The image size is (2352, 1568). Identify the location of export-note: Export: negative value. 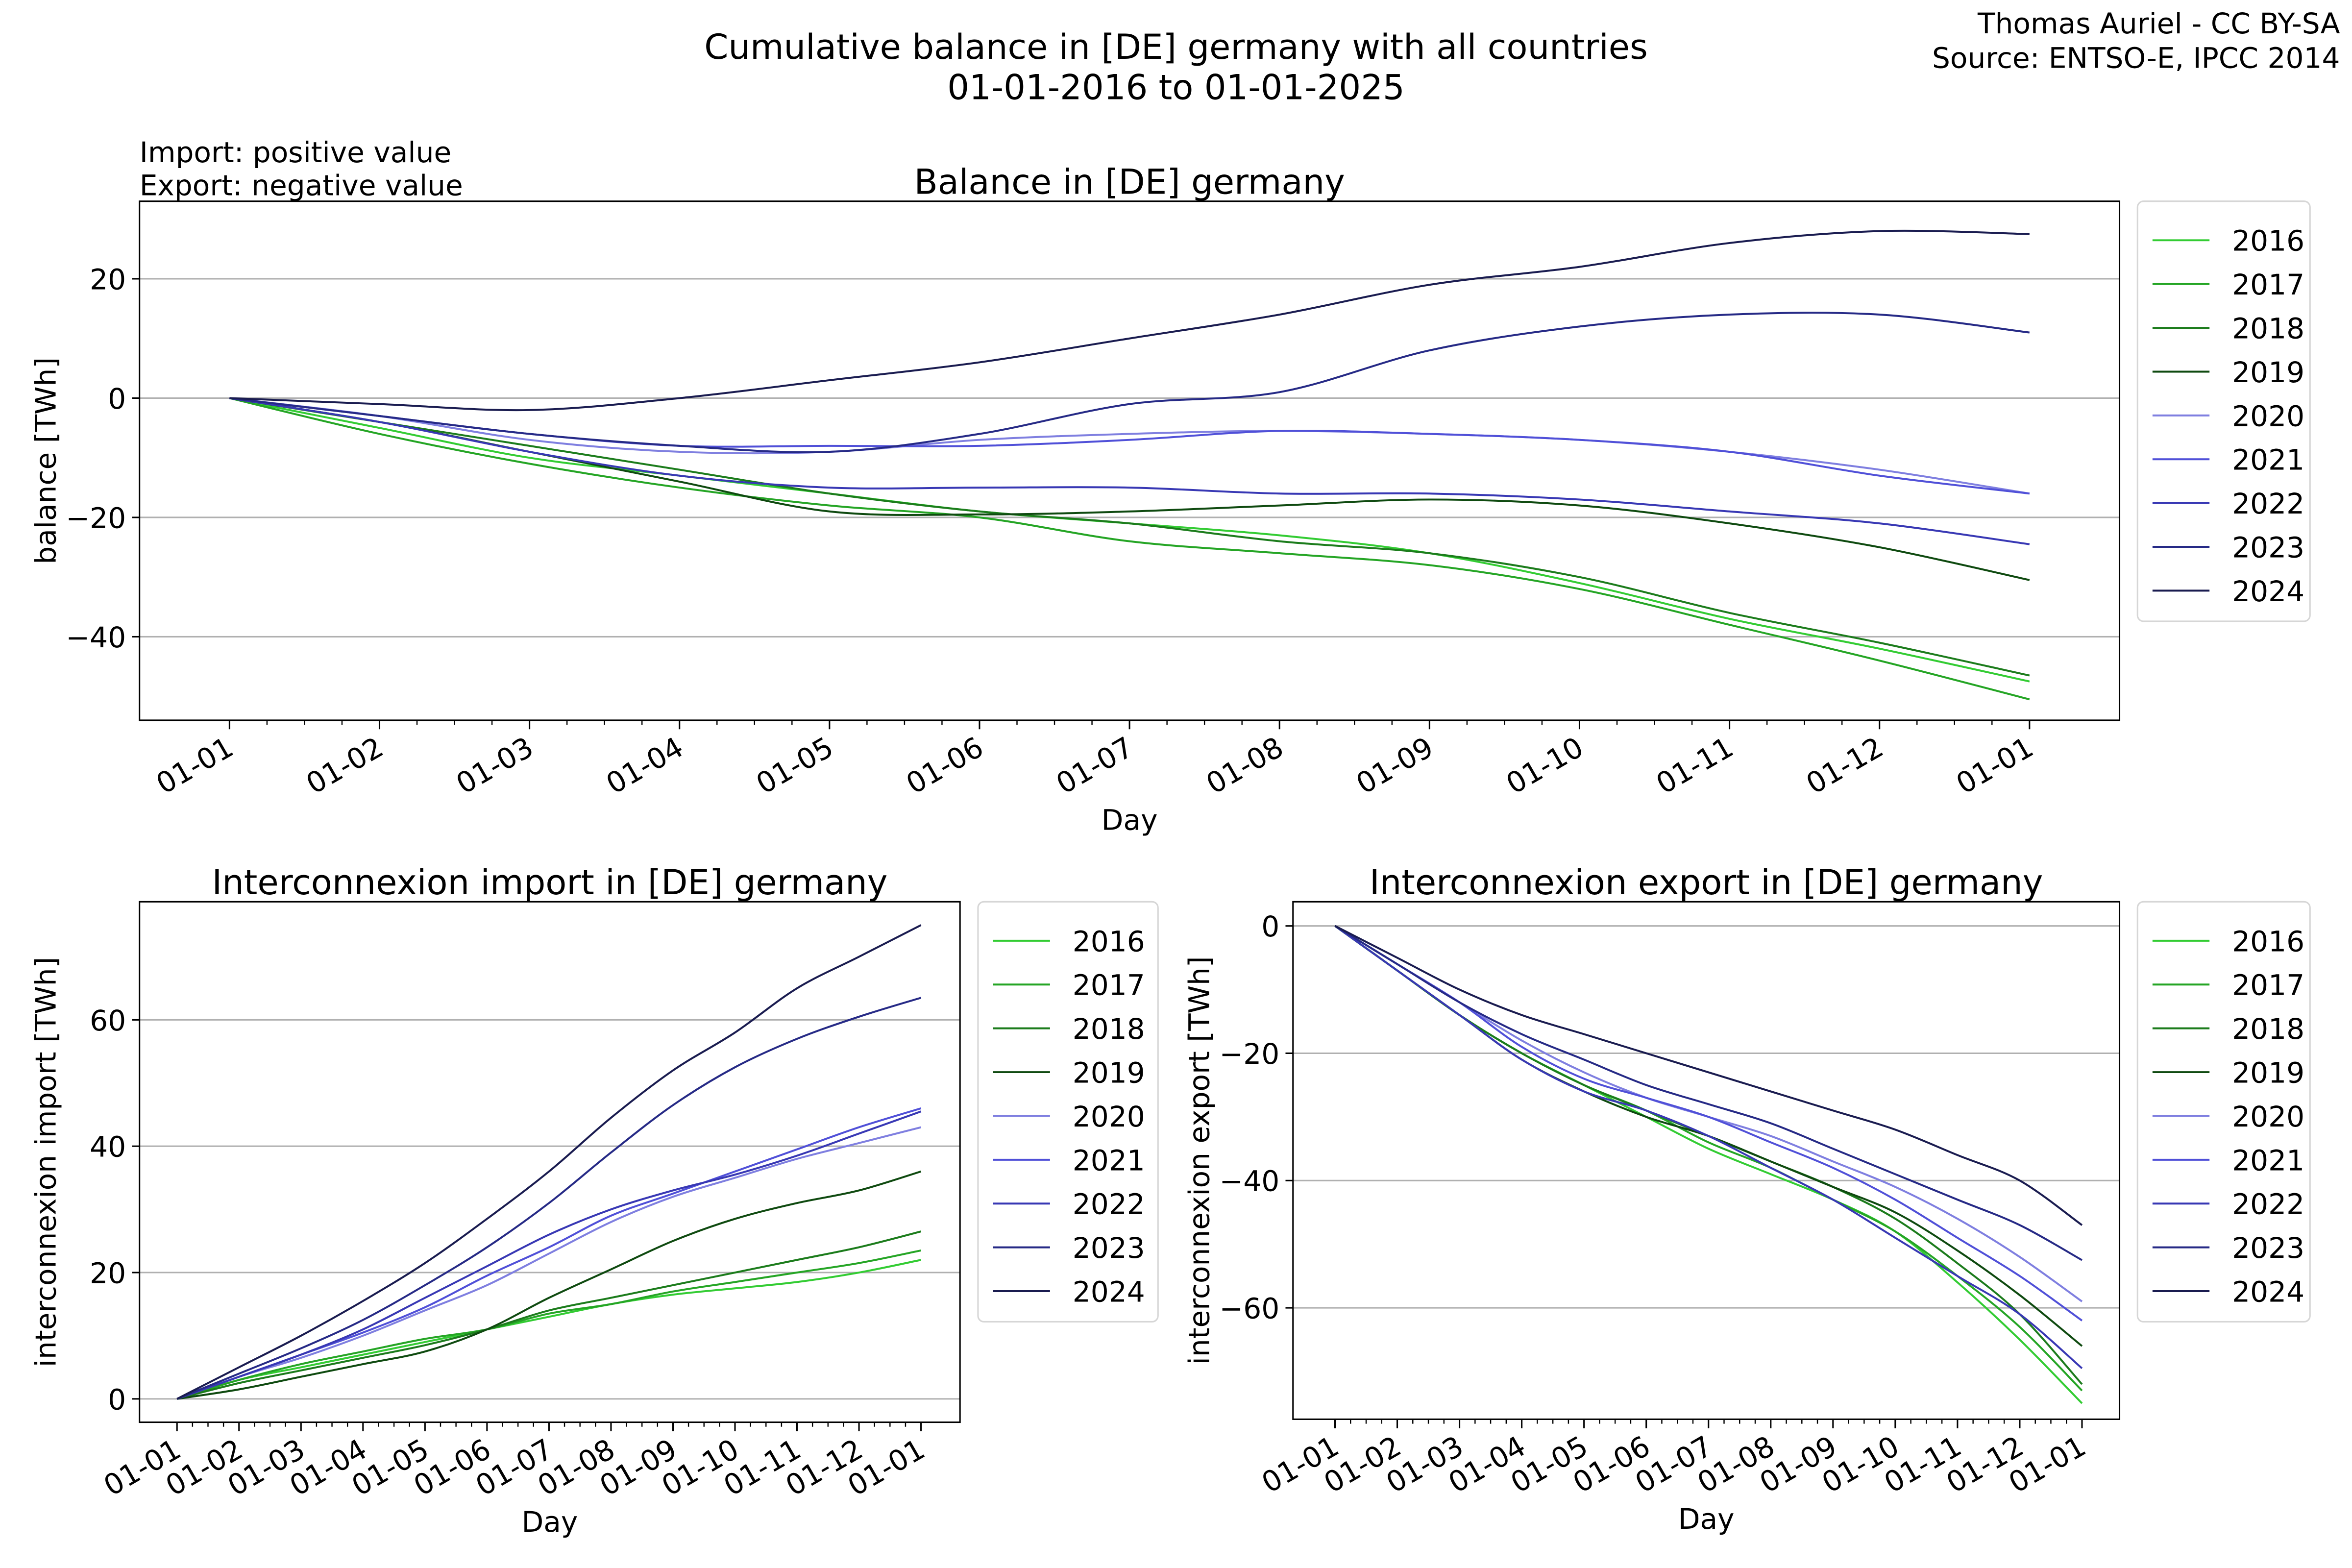
(301, 185).